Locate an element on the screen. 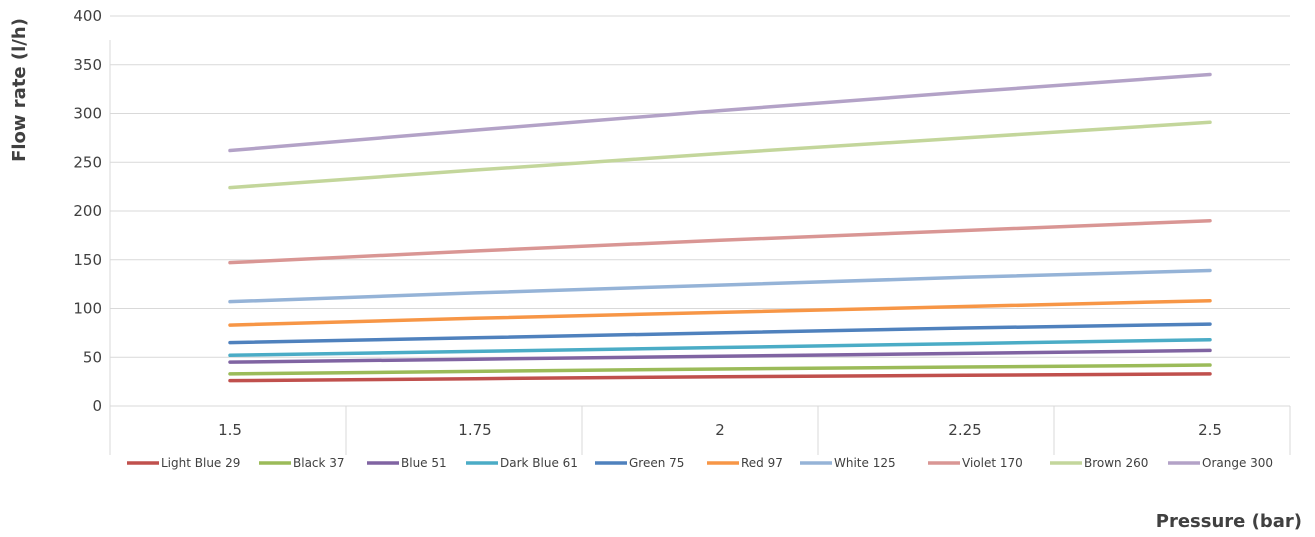  legend-label: Violet 170 is located at coordinates (992, 463).